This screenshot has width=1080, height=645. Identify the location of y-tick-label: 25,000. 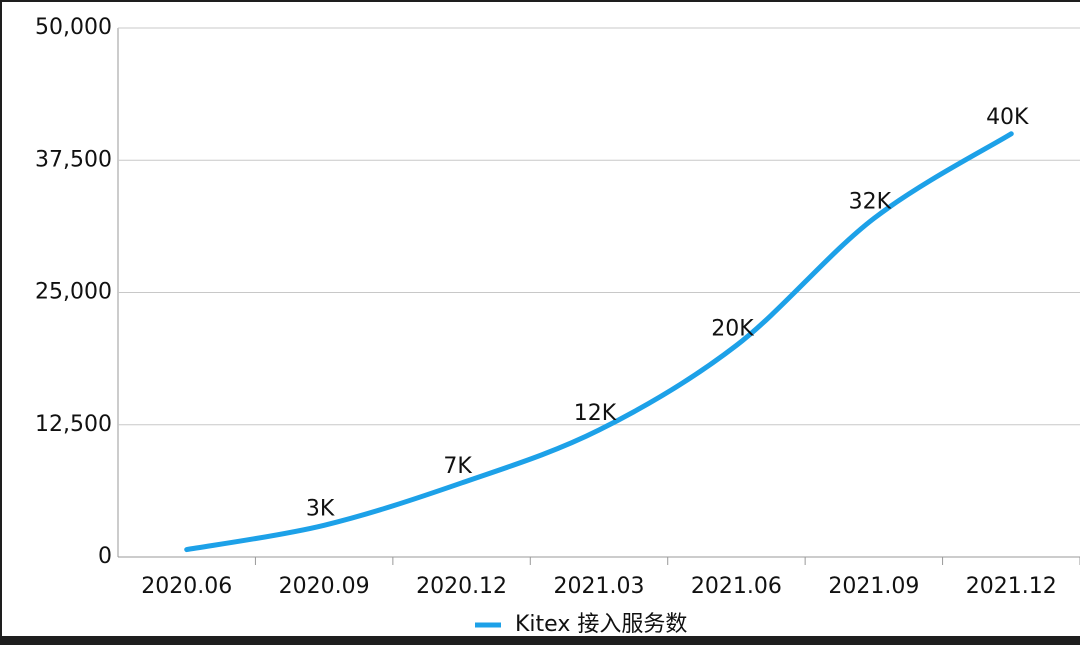
(73, 292).